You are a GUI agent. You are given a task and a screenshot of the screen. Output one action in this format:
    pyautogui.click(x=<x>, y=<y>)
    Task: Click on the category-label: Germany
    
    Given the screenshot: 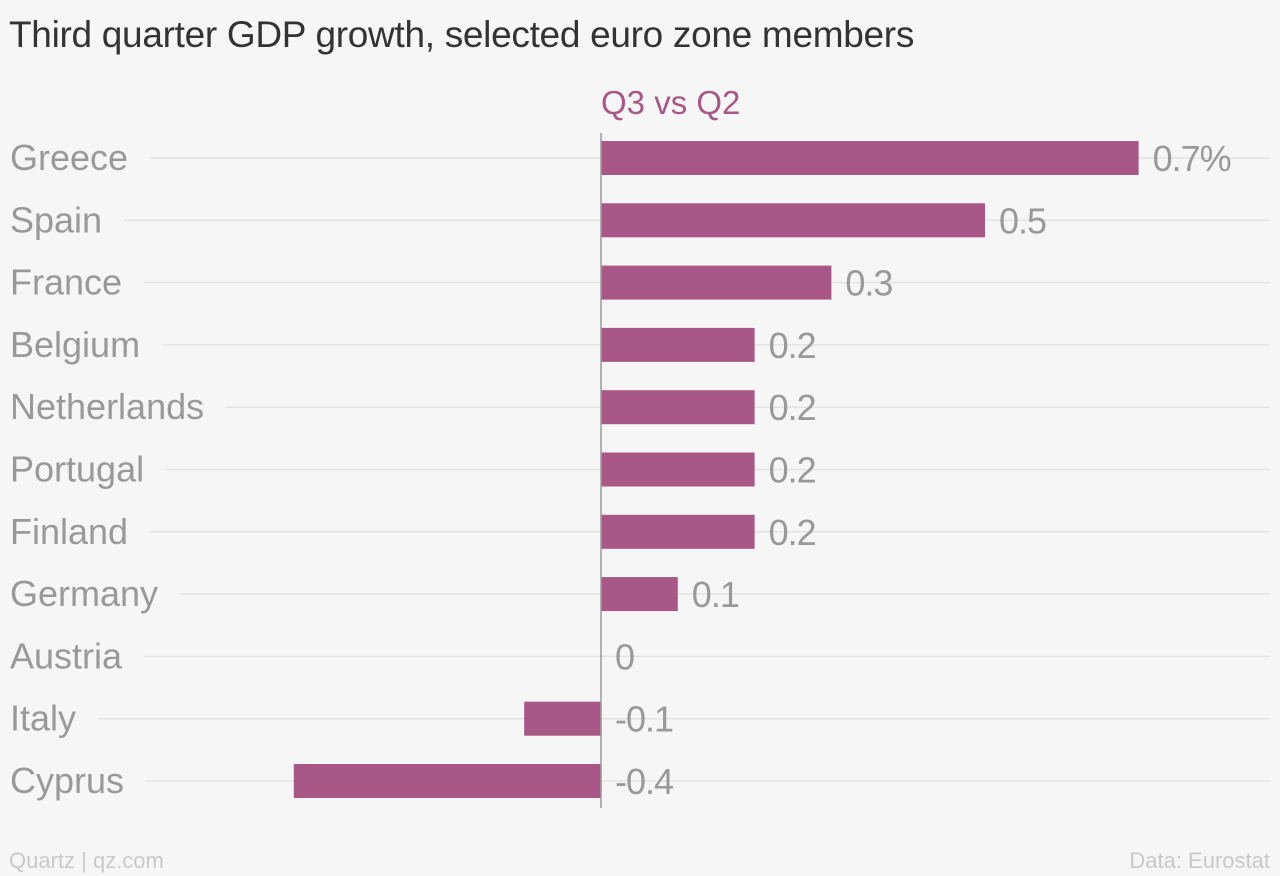 What is the action you would take?
    pyautogui.click(x=84, y=593)
    